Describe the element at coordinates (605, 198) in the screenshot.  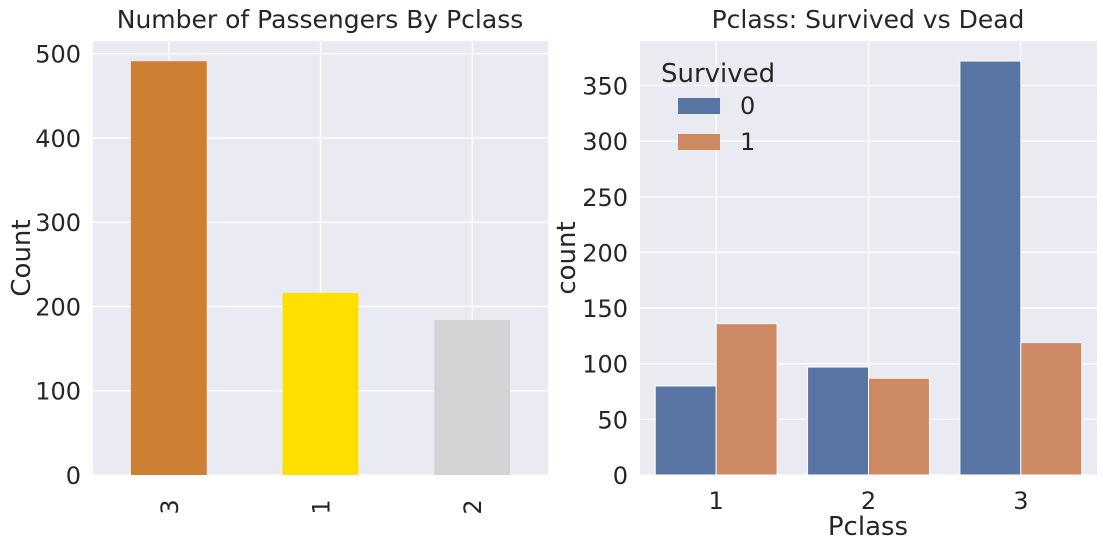
I see `y-tick-label: 250` at that location.